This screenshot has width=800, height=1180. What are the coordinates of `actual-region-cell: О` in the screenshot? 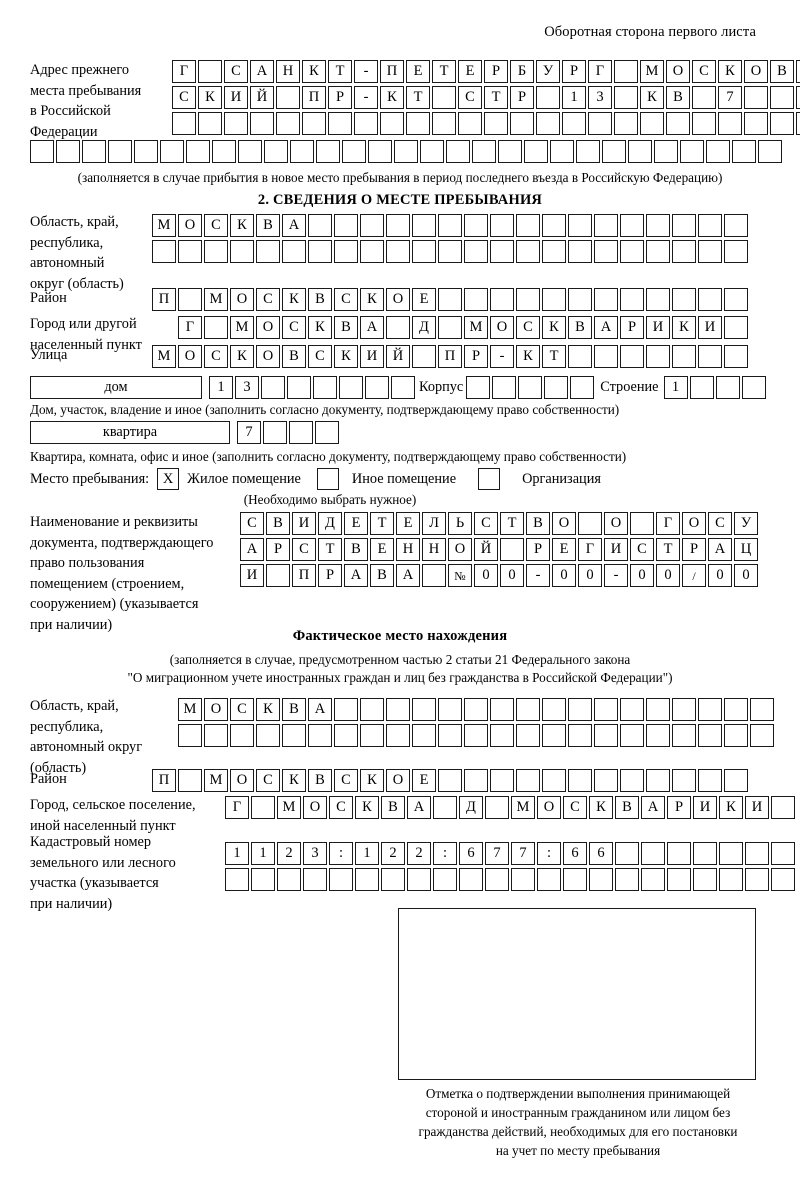 It's located at (216, 709).